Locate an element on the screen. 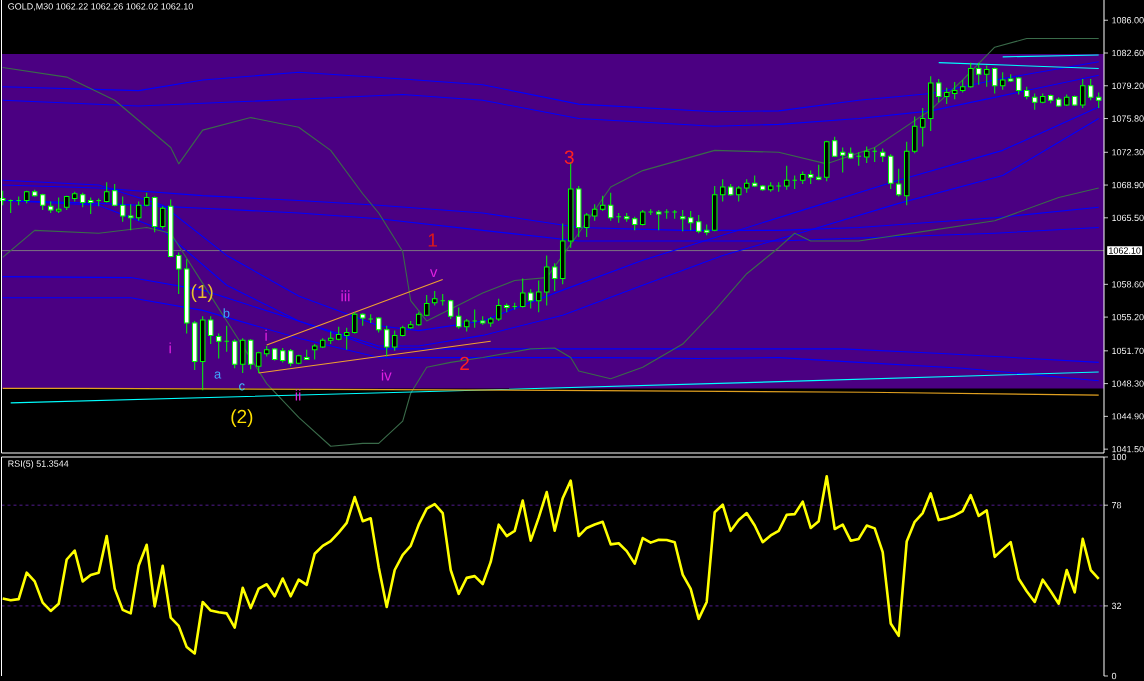 Image resolution: width=1144 pixels, height=681 pixels. y-tick-label: 1058.60 is located at coordinates (1128, 284).